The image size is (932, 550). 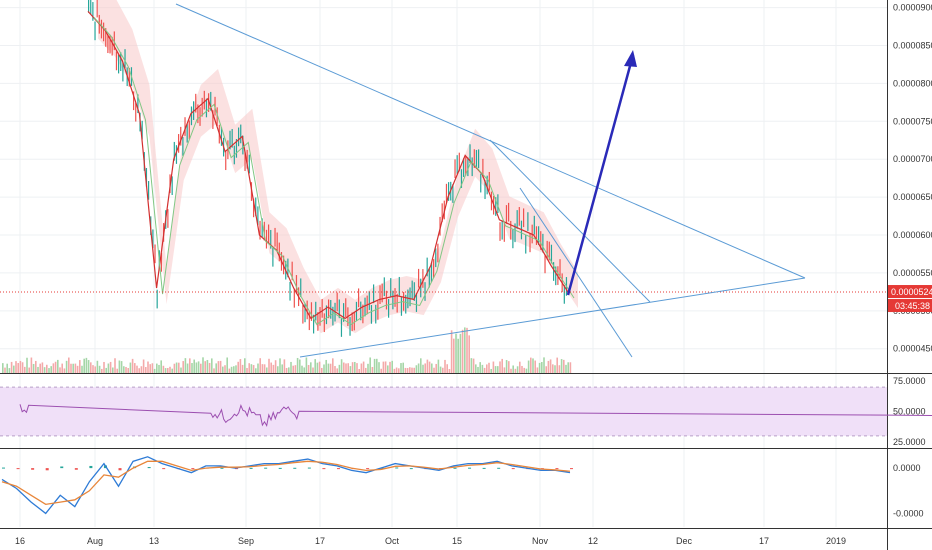 What do you see at coordinates (912, 45) in the screenshot?
I see `price-tick-label: 0.00008500` at bounding box center [912, 45].